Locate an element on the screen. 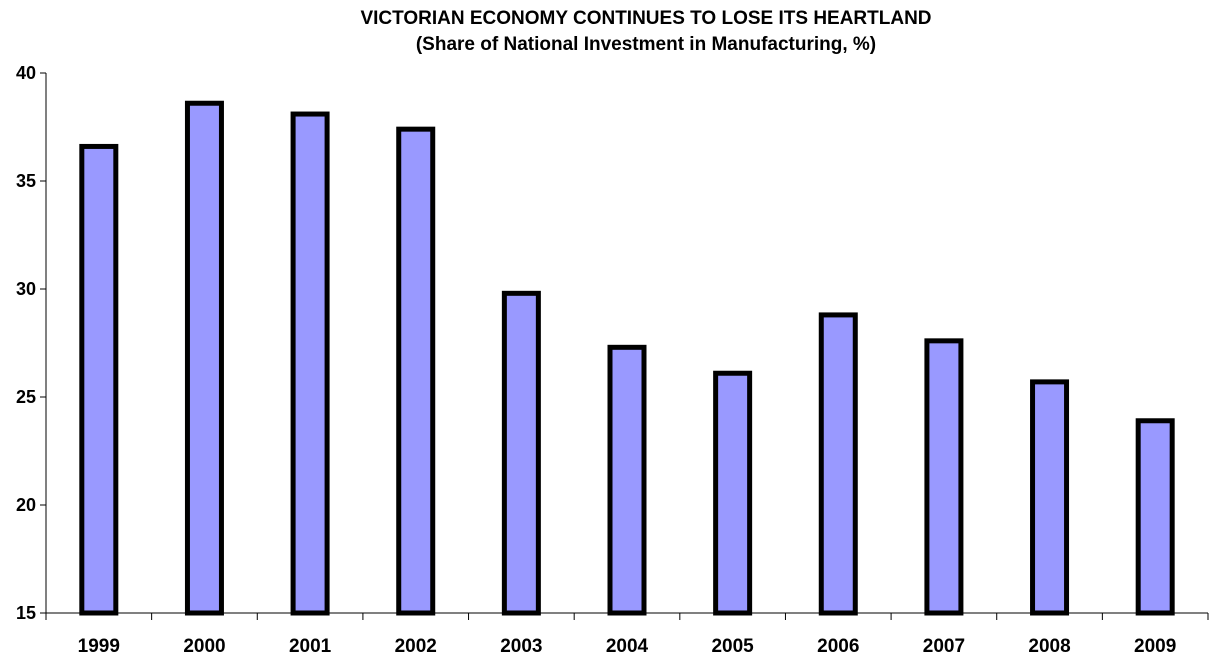 Image resolution: width=1223 pixels, height=664 pixels. x-tick-label: 2004 is located at coordinates (627, 646).